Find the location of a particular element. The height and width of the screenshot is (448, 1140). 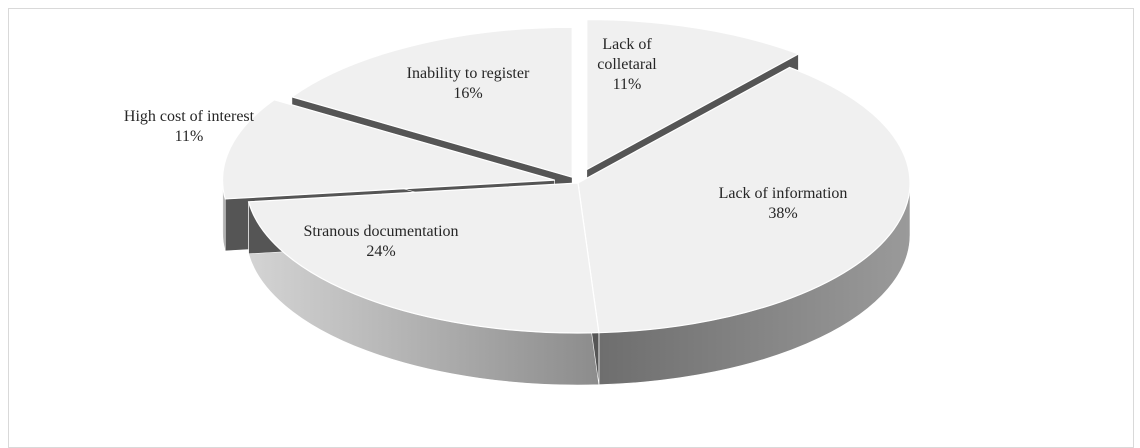

slice-label: Stranous documentation 24% is located at coordinates (380, 241).